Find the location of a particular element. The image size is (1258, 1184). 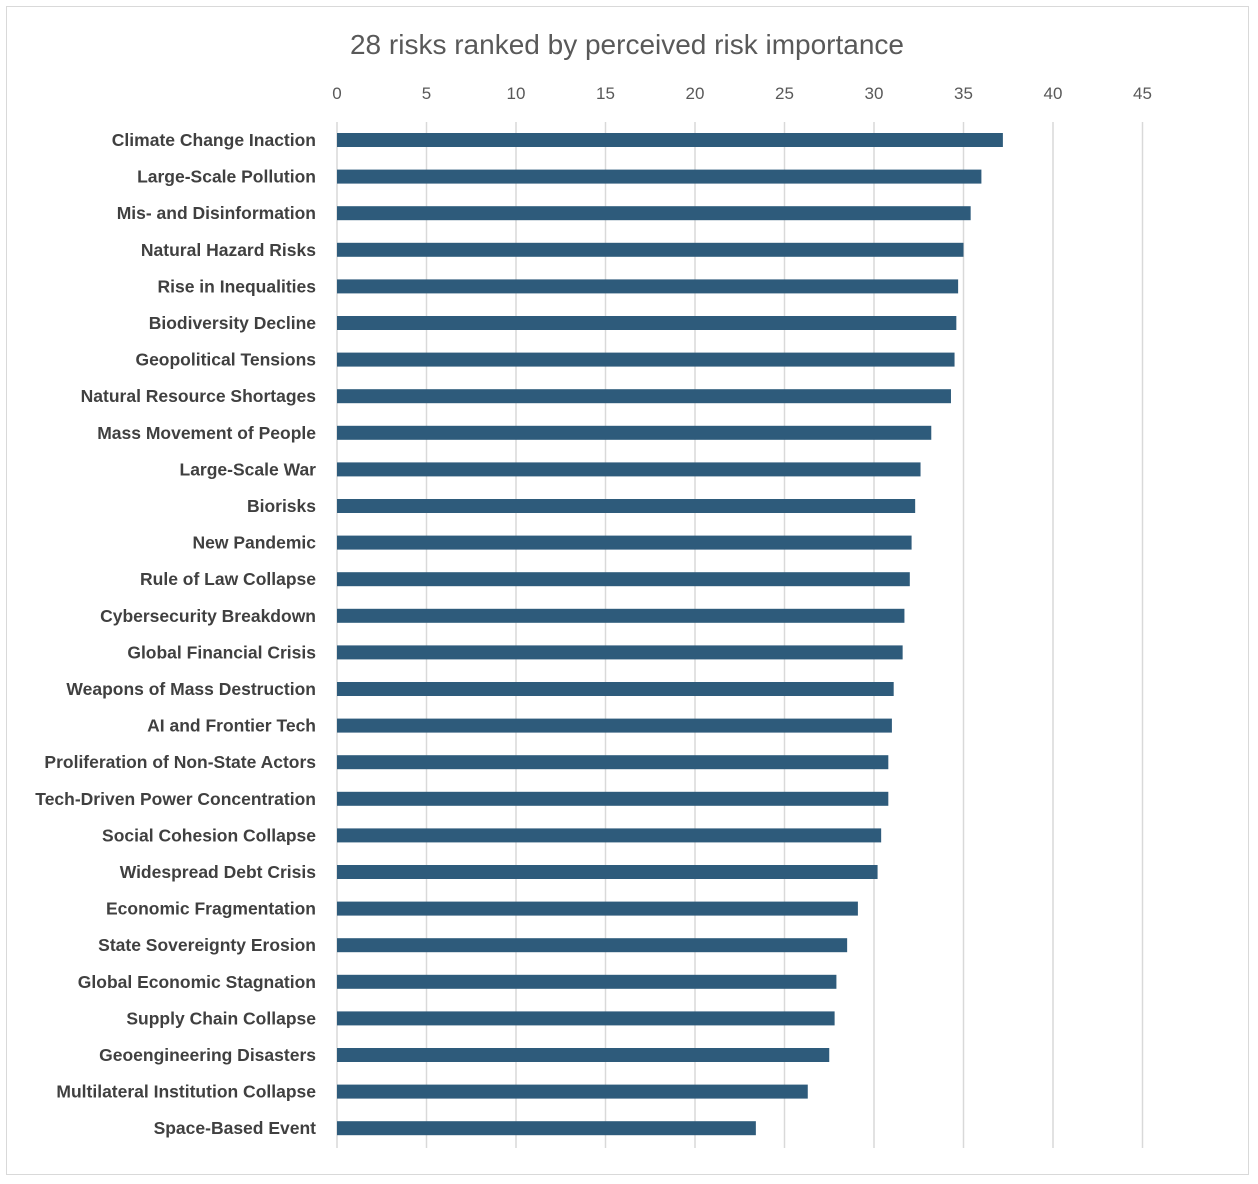

bar-large-scale-war is located at coordinates (629, 469).